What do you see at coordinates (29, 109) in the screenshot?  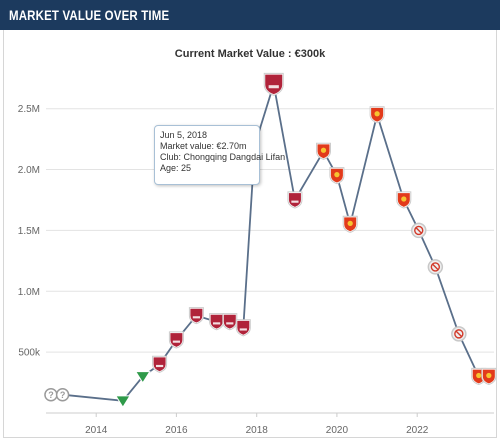 I see `y-tick-label: 2.5M` at bounding box center [29, 109].